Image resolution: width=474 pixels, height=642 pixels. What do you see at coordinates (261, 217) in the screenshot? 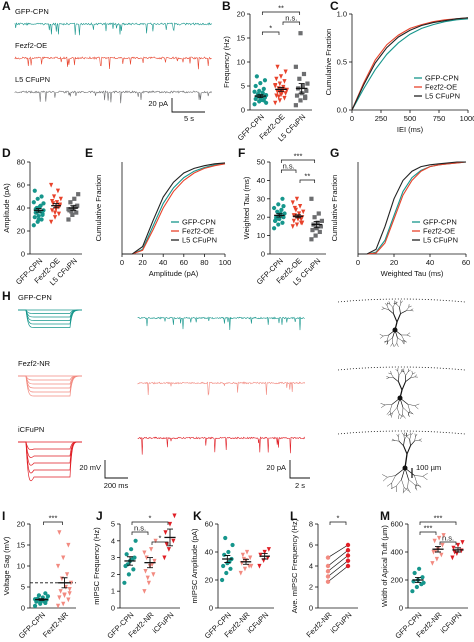
I see `y-tick-label: 20` at bounding box center [261, 217].